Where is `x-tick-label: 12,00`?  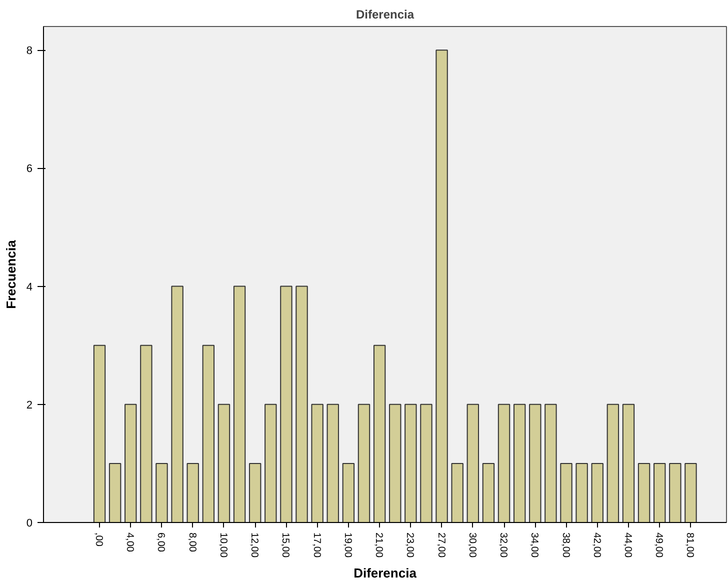 x-tick-label: 12,00 is located at coordinates (254, 545).